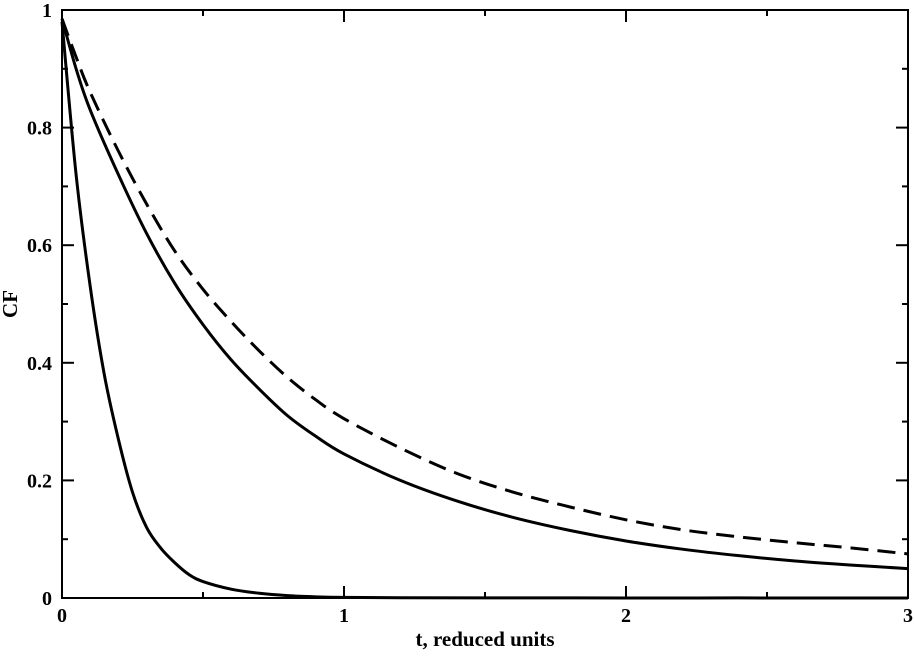 The width and height of the screenshot is (914, 660). What do you see at coordinates (47, 11) in the screenshot?
I see `y-tick-label: 1` at bounding box center [47, 11].